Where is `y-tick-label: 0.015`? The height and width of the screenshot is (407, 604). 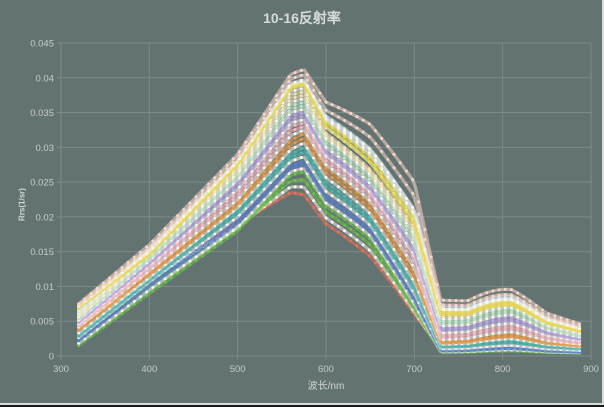 y-tick-label: 0.015 is located at coordinates (42, 252).